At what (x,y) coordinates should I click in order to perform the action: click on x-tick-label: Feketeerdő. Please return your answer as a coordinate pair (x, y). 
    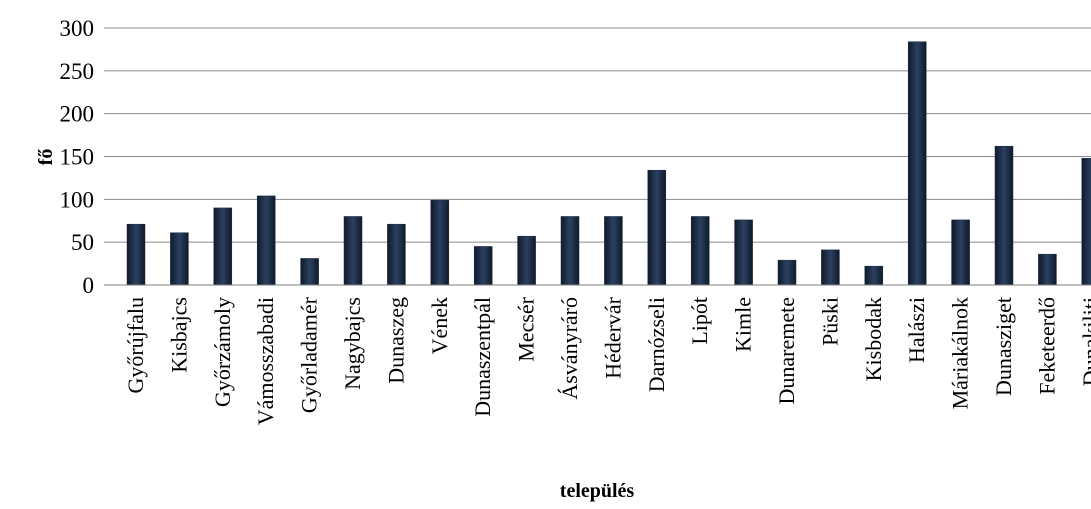
    Looking at the image, I should click on (1046, 346).